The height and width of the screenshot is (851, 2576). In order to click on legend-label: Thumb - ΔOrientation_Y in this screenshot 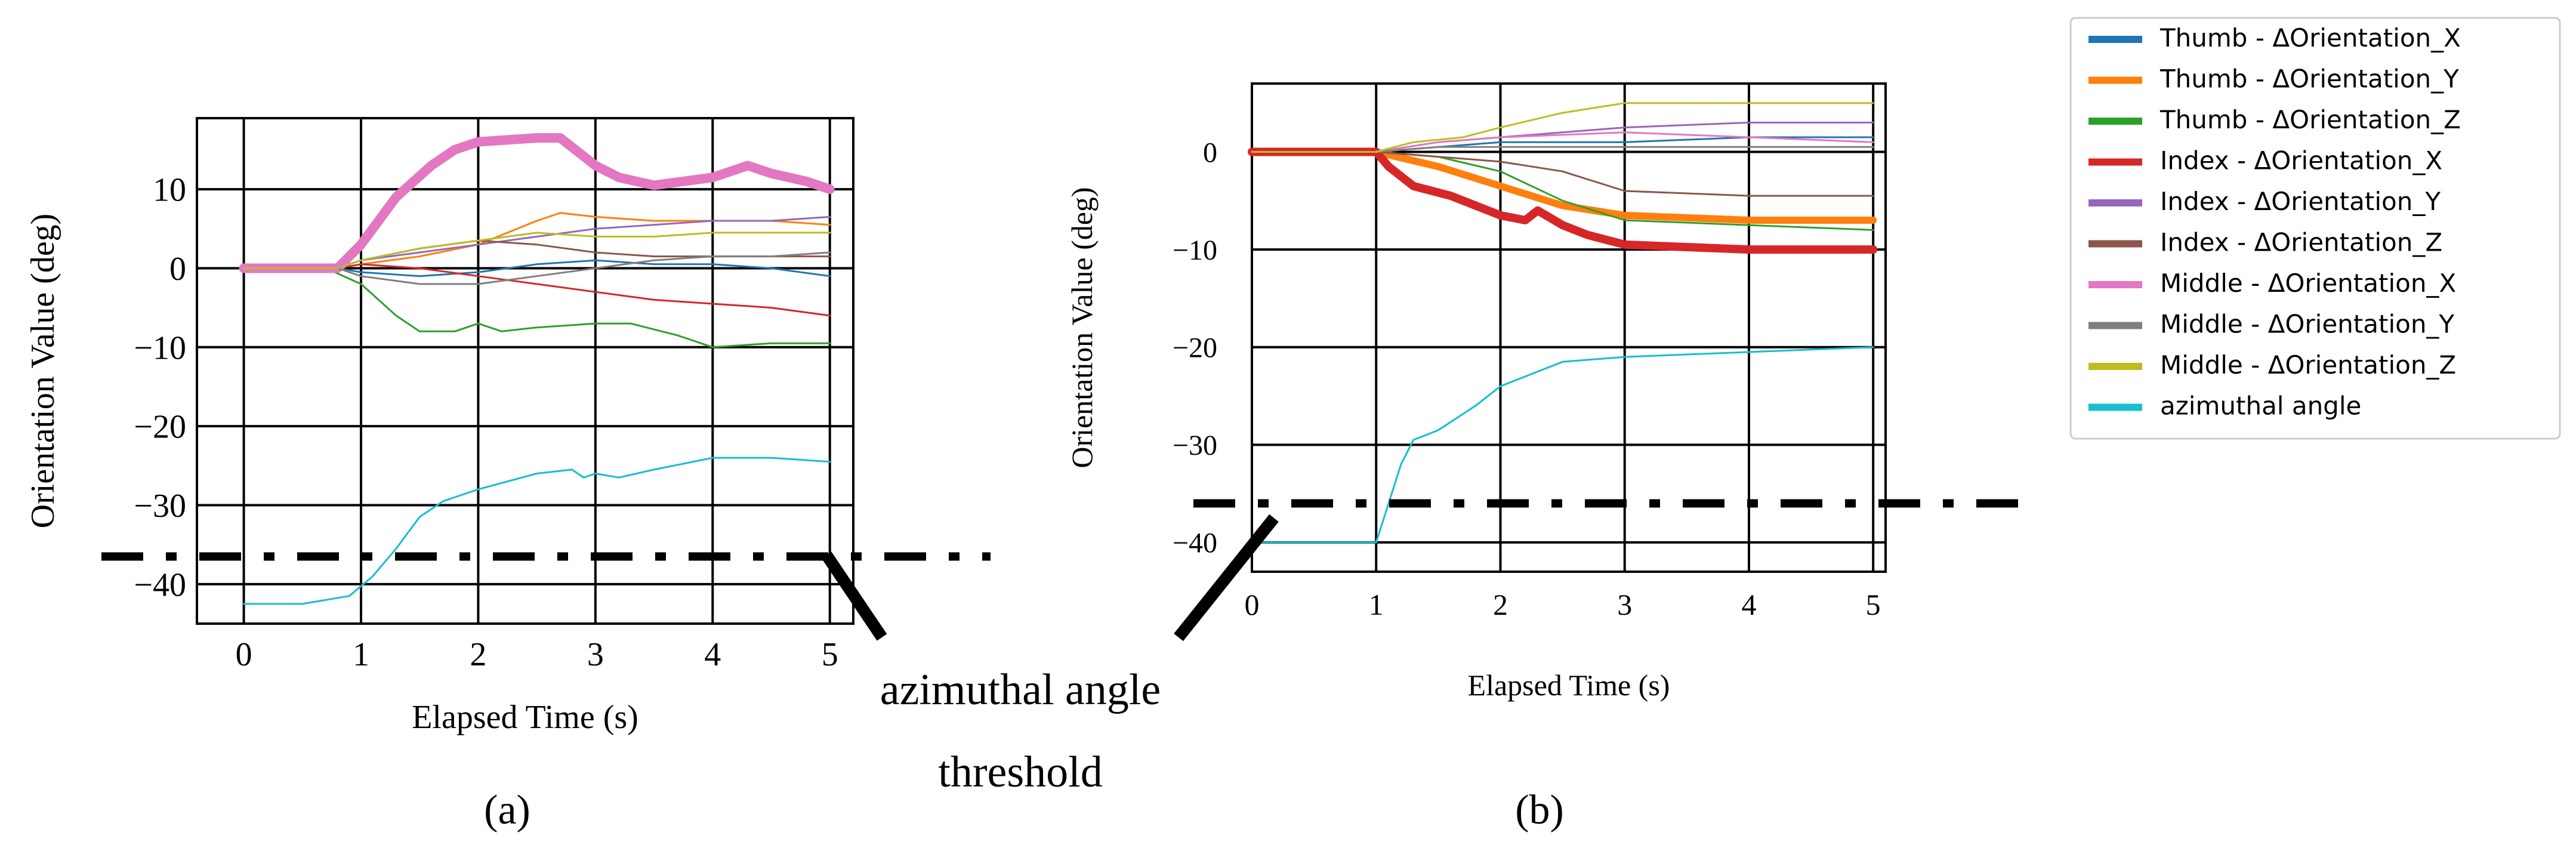, I will do `click(2309, 79)`.